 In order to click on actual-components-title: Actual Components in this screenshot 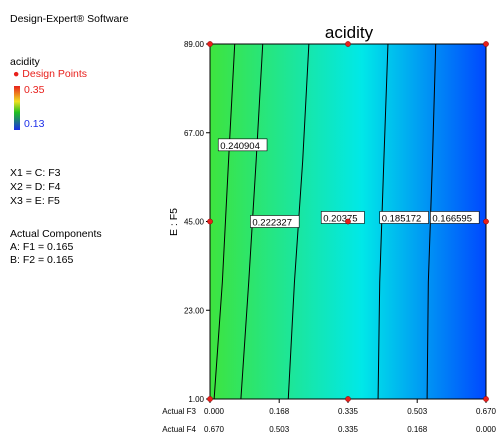, I will do `click(56, 234)`.